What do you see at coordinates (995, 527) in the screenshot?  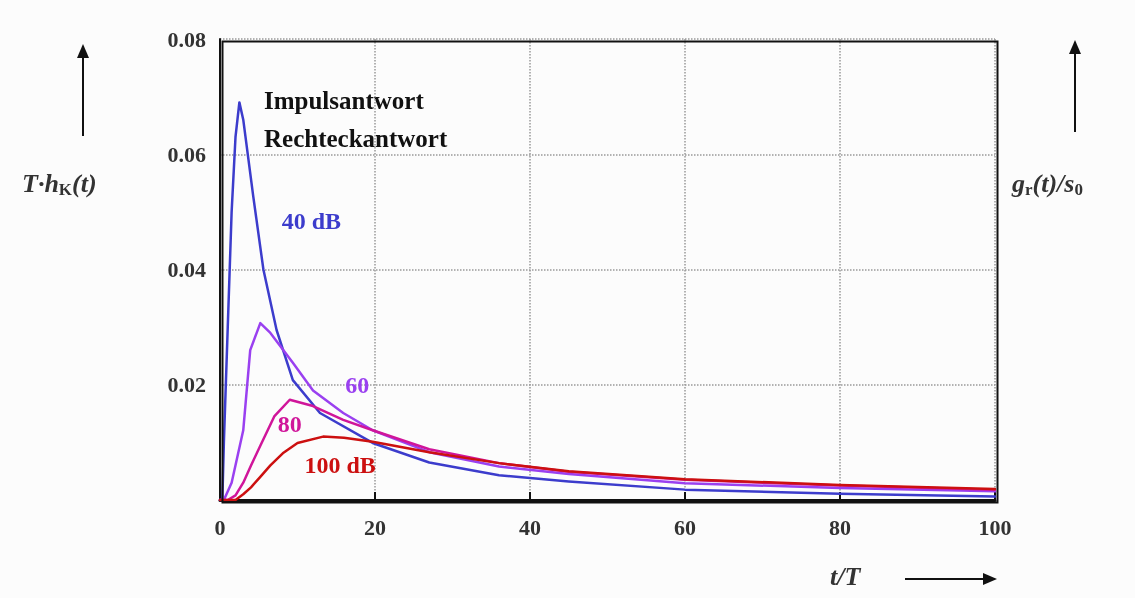 I see `x-tick-label: 100` at bounding box center [995, 527].